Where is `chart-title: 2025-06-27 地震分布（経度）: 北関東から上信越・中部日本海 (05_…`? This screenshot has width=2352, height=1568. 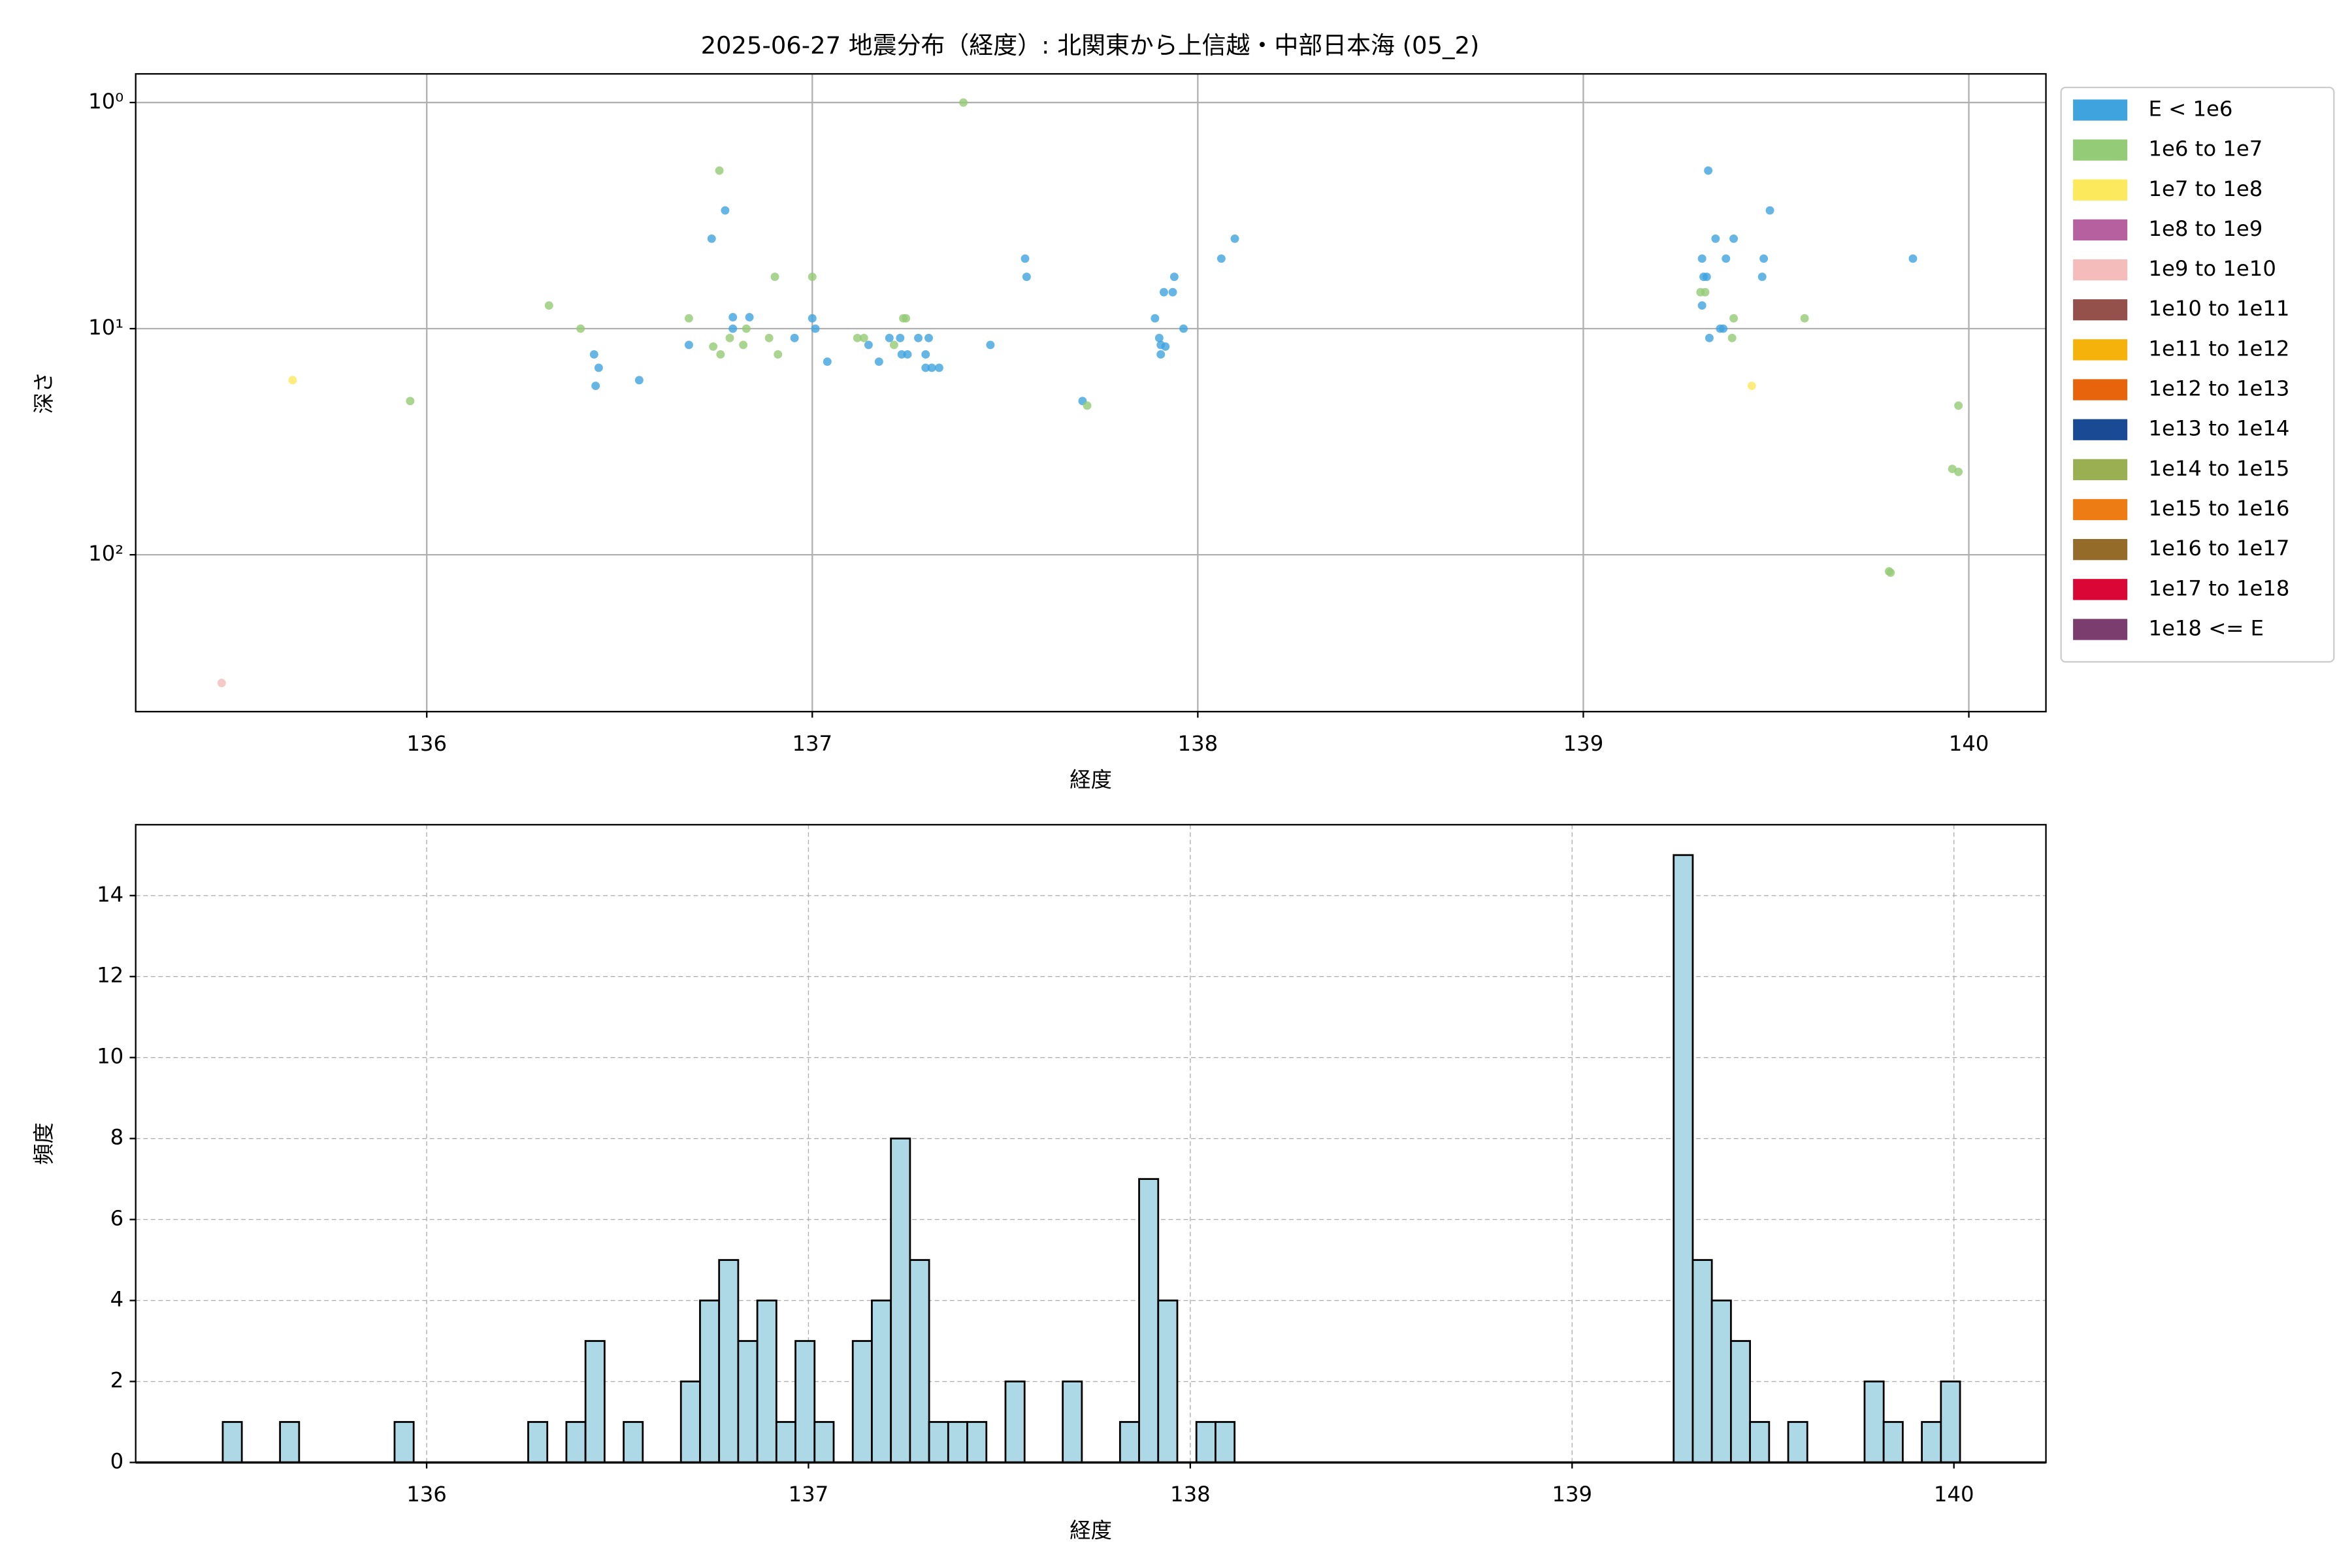 chart-title: 2025-06-27 地震分布（経度）: 北関東から上信越・中部日本海 (05_… is located at coordinates (1090, 45).